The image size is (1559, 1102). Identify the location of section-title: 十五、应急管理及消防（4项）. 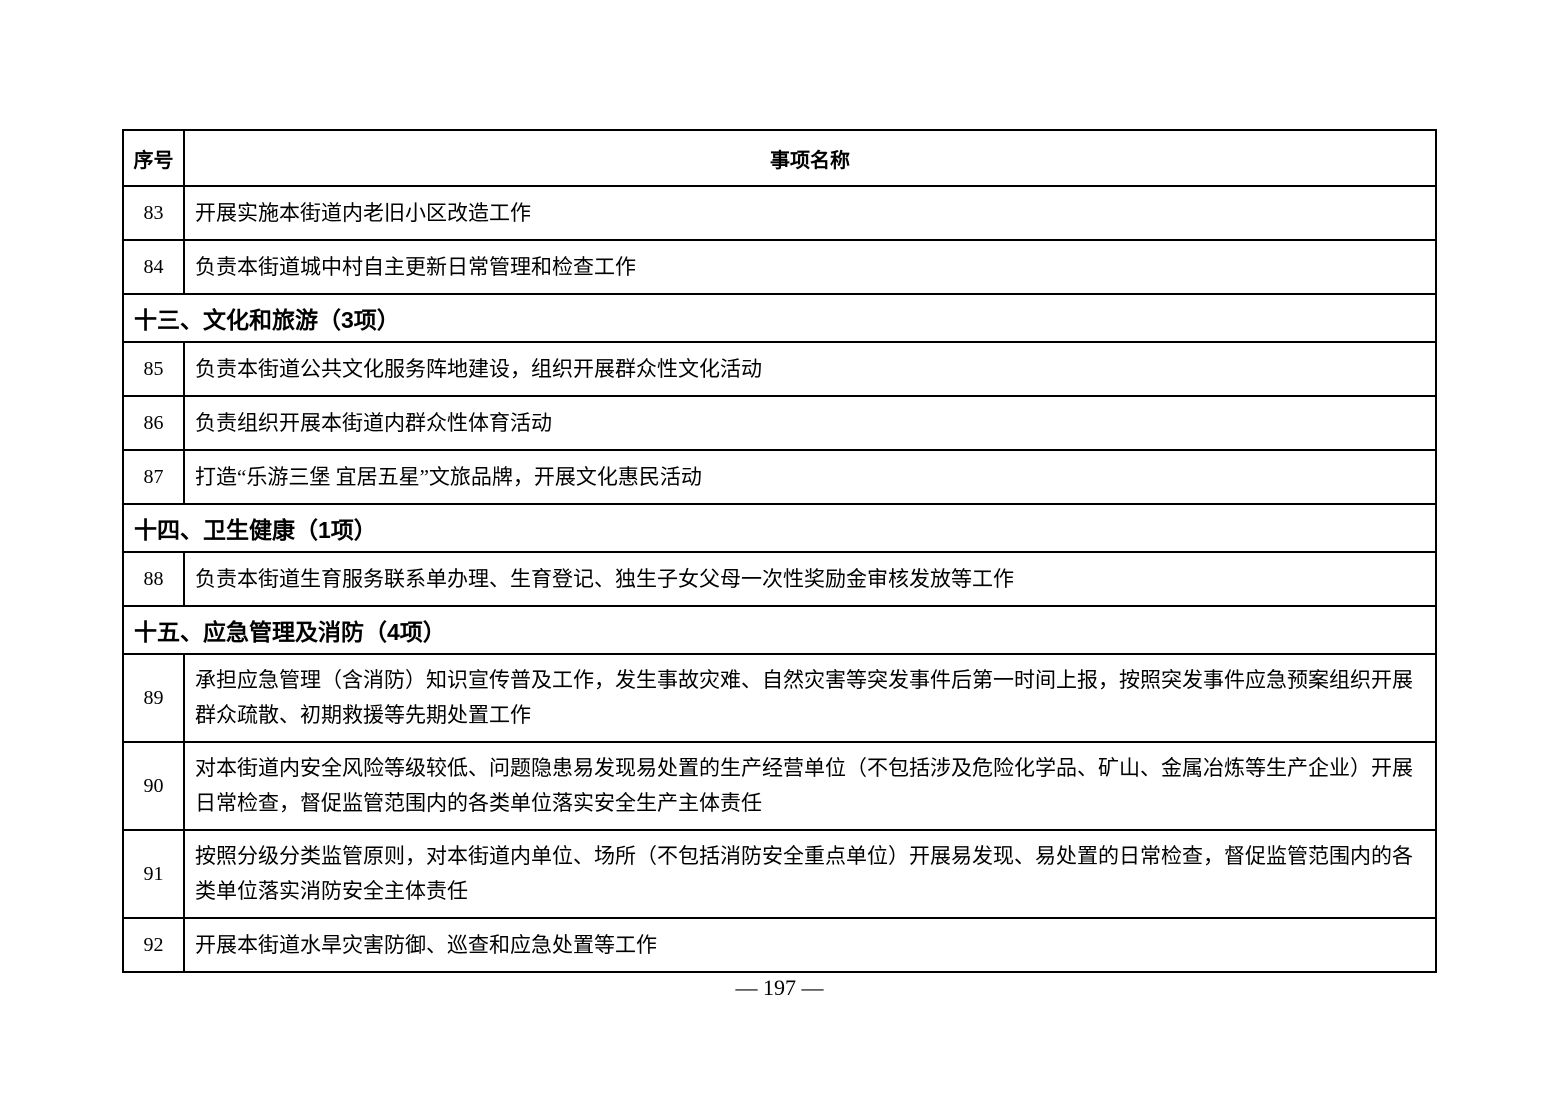
(779, 630).